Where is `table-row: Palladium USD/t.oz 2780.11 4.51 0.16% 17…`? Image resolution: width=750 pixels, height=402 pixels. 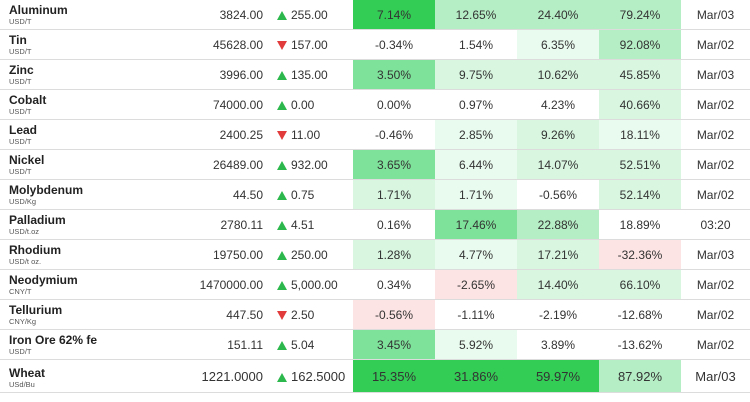
table-row: Palladium USD/t.oz 2780.11 4.51 0.16% 17… is located at coordinates (375, 224).